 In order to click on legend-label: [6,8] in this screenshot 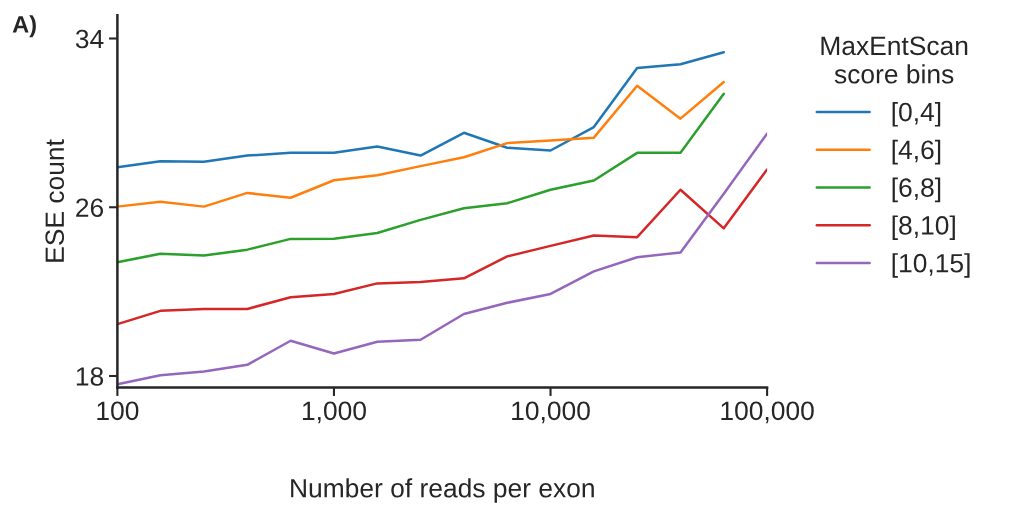, I will do `click(916, 190)`.